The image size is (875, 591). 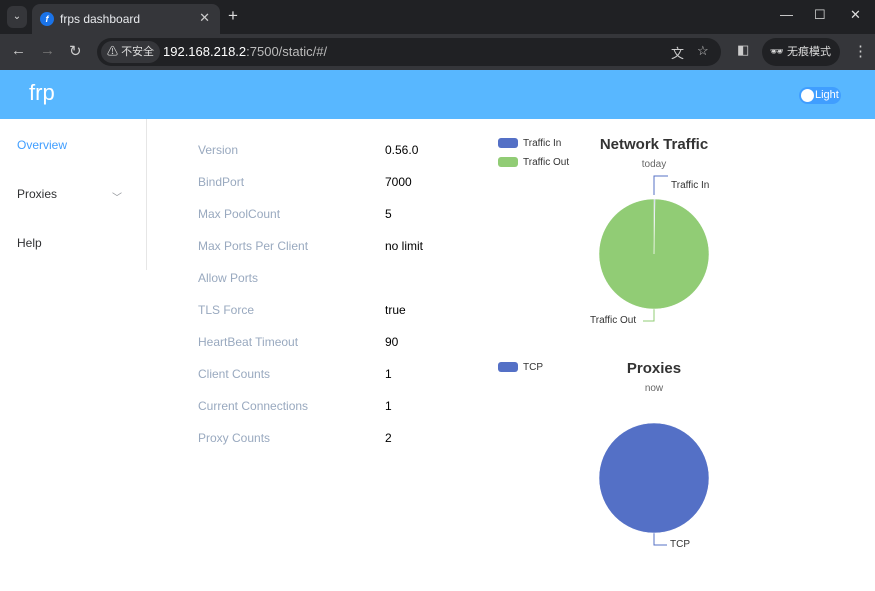 I want to click on security-label: 不安全, so click(x=138, y=52).